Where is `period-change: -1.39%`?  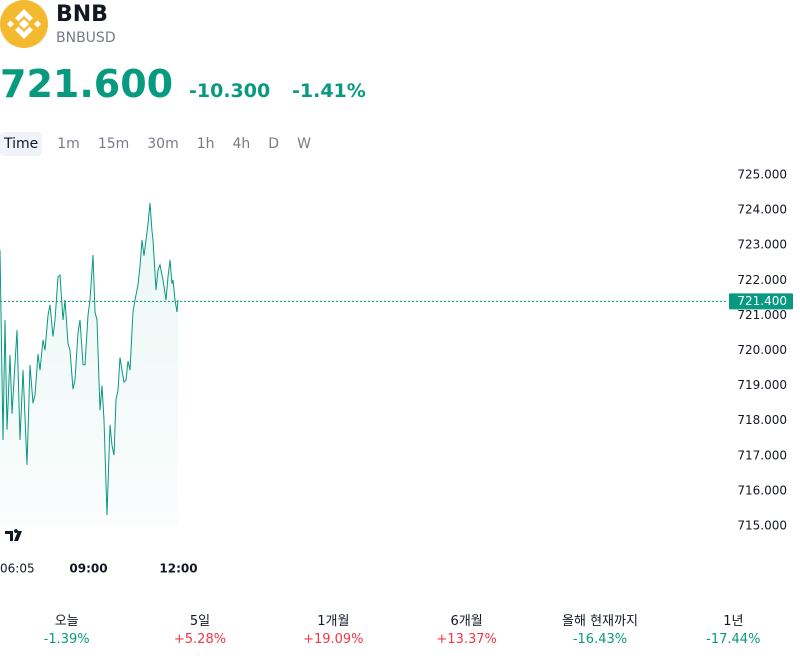 period-change: -1.39% is located at coordinates (66, 639).